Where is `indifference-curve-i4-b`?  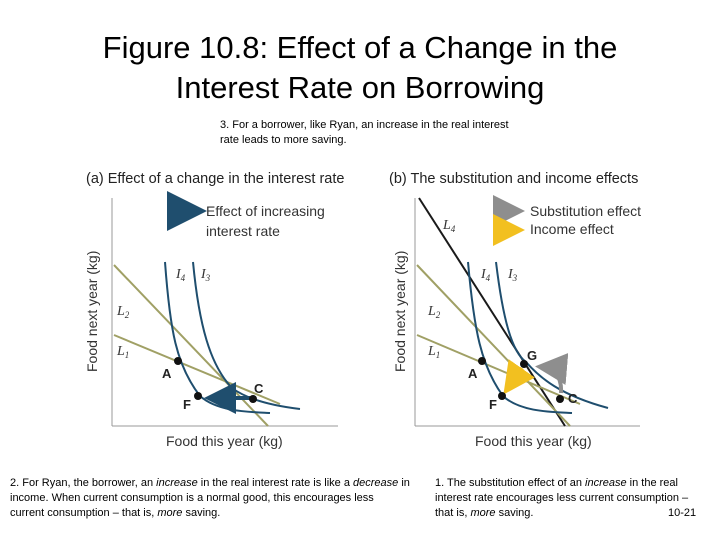
indifference-curve-i4-b is located at coordinates (520, 337).